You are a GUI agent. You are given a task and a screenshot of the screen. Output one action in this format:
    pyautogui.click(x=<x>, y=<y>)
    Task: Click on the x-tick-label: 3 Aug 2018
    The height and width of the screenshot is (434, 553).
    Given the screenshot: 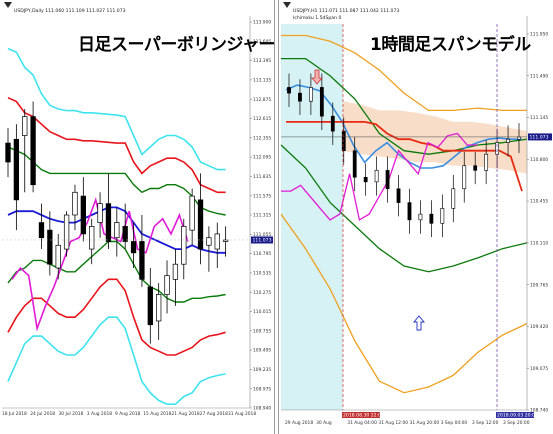 What is the action you would take?
    pyautogui.click(x=100, y=414)
    